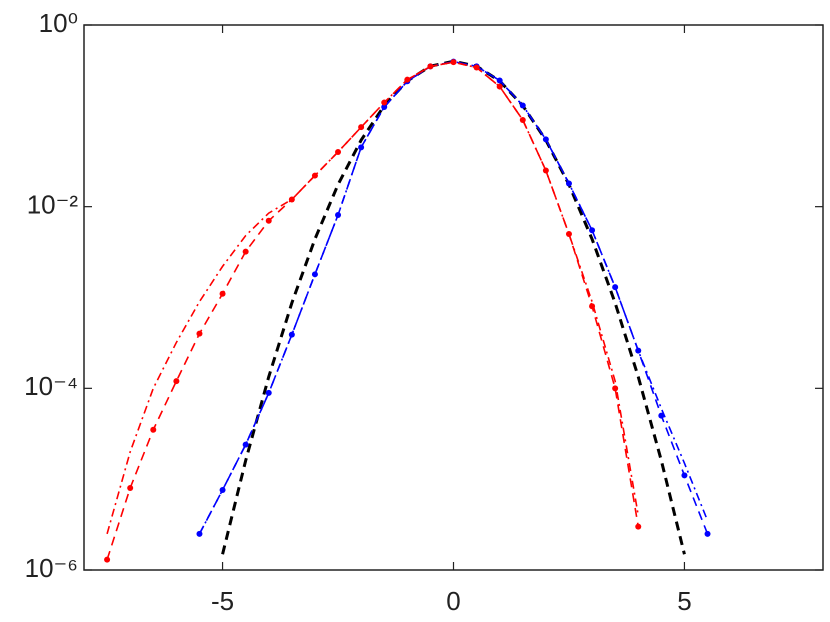 This screenshot has width=830, height=622. I want to click on y-tick-label: 10⁻², so click(53, 205).